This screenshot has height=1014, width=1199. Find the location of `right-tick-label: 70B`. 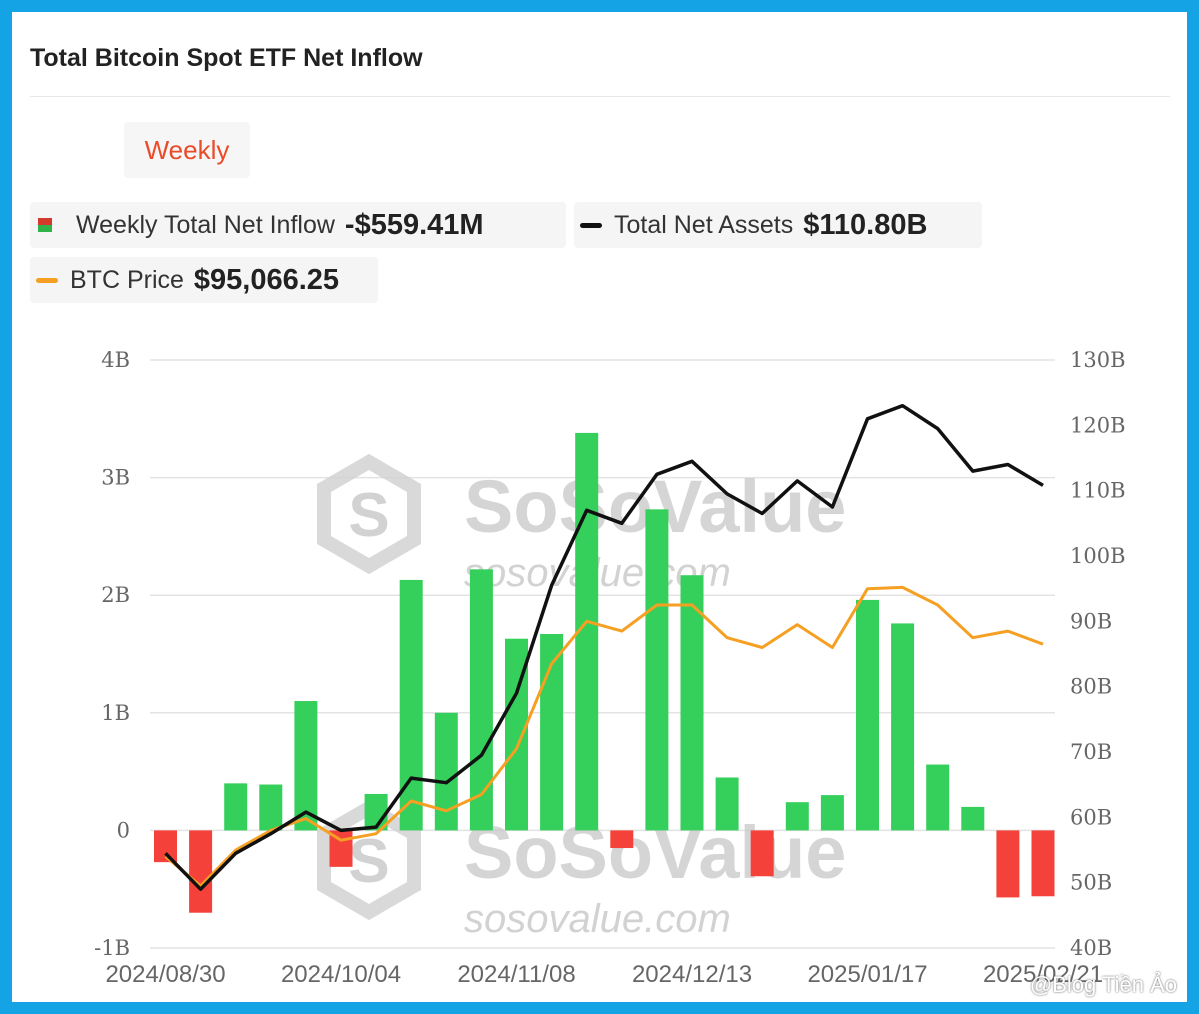

right-tick-label: 70B is located at coordinates (1091, 752).